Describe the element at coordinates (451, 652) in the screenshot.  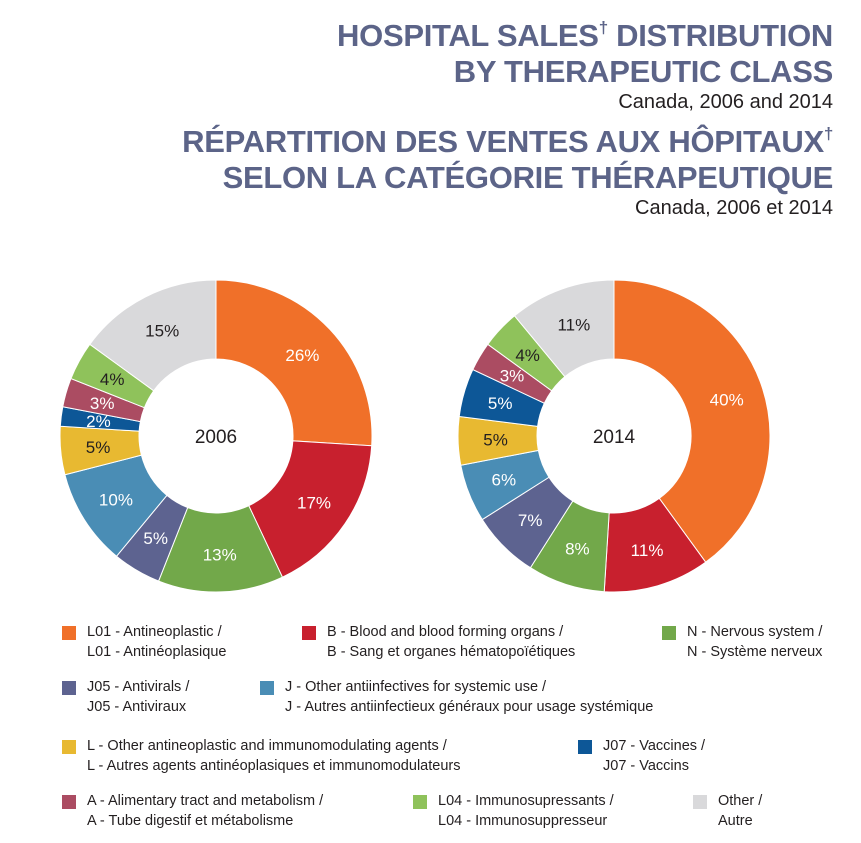
I see `legend-label-fr: B - Sang et organes hématopoïétiques` at that location.